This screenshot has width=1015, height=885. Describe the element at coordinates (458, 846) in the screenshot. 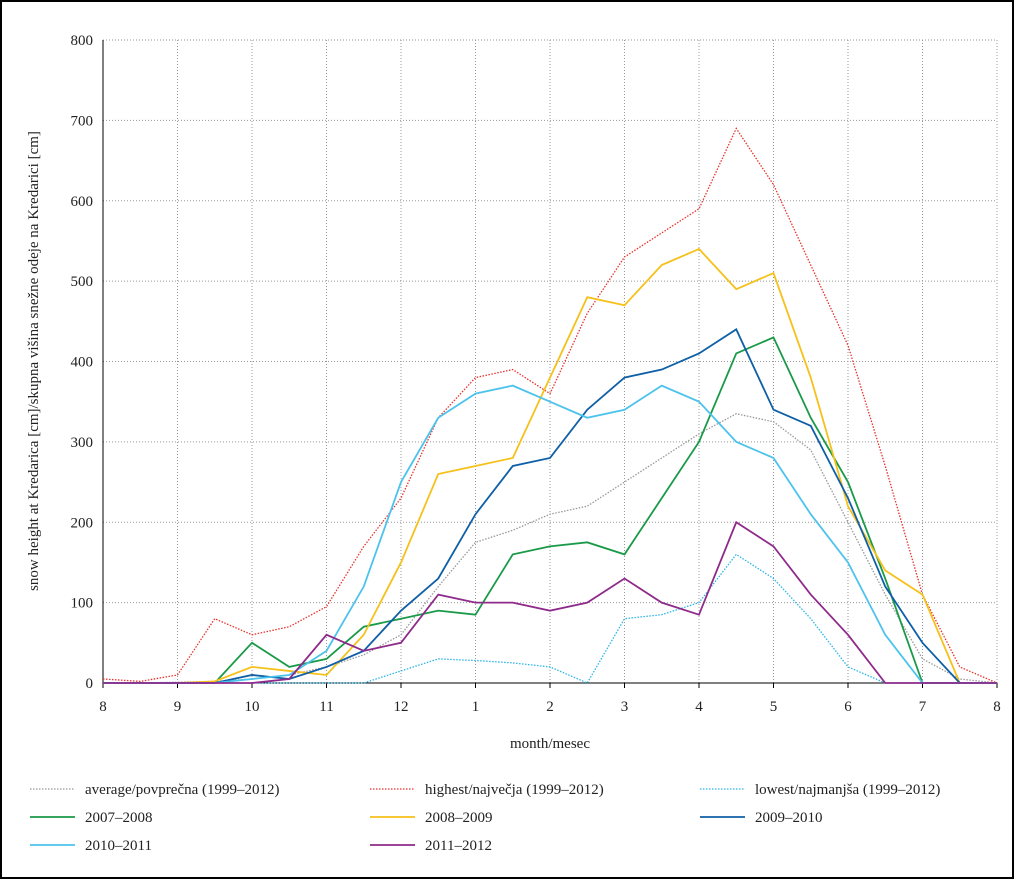

I see `legend-label: 2011–2012` at that location.